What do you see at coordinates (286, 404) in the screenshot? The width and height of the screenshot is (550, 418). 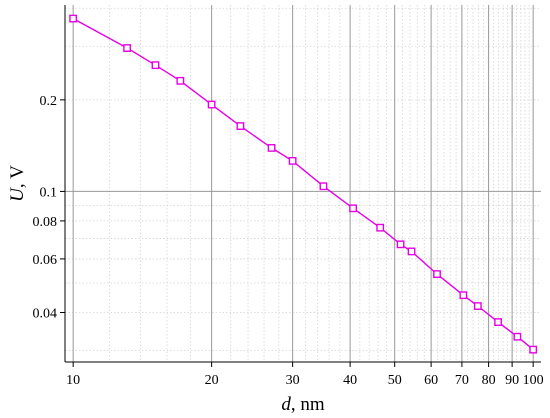 I see `x-axis-symbol: d` at bounding box center [286, 404].